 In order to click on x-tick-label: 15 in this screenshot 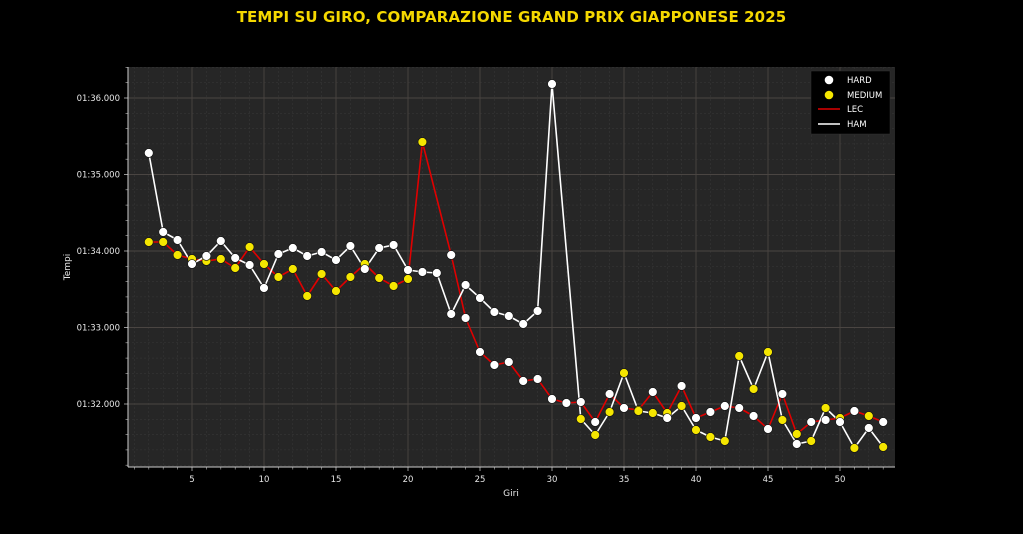, I will do `click(336, 480)`.